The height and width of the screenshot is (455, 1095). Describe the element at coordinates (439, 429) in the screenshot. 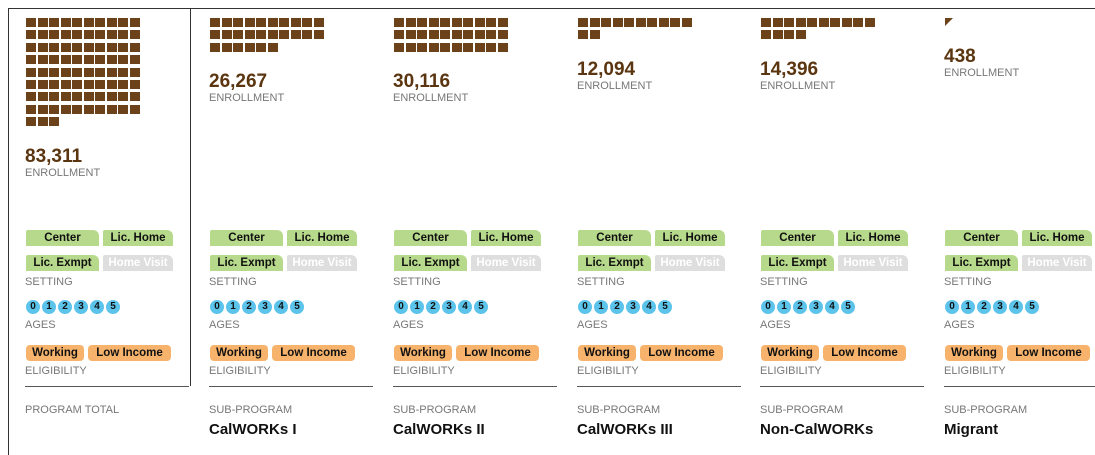

I see `program-name: CalWORKs II` at that location.